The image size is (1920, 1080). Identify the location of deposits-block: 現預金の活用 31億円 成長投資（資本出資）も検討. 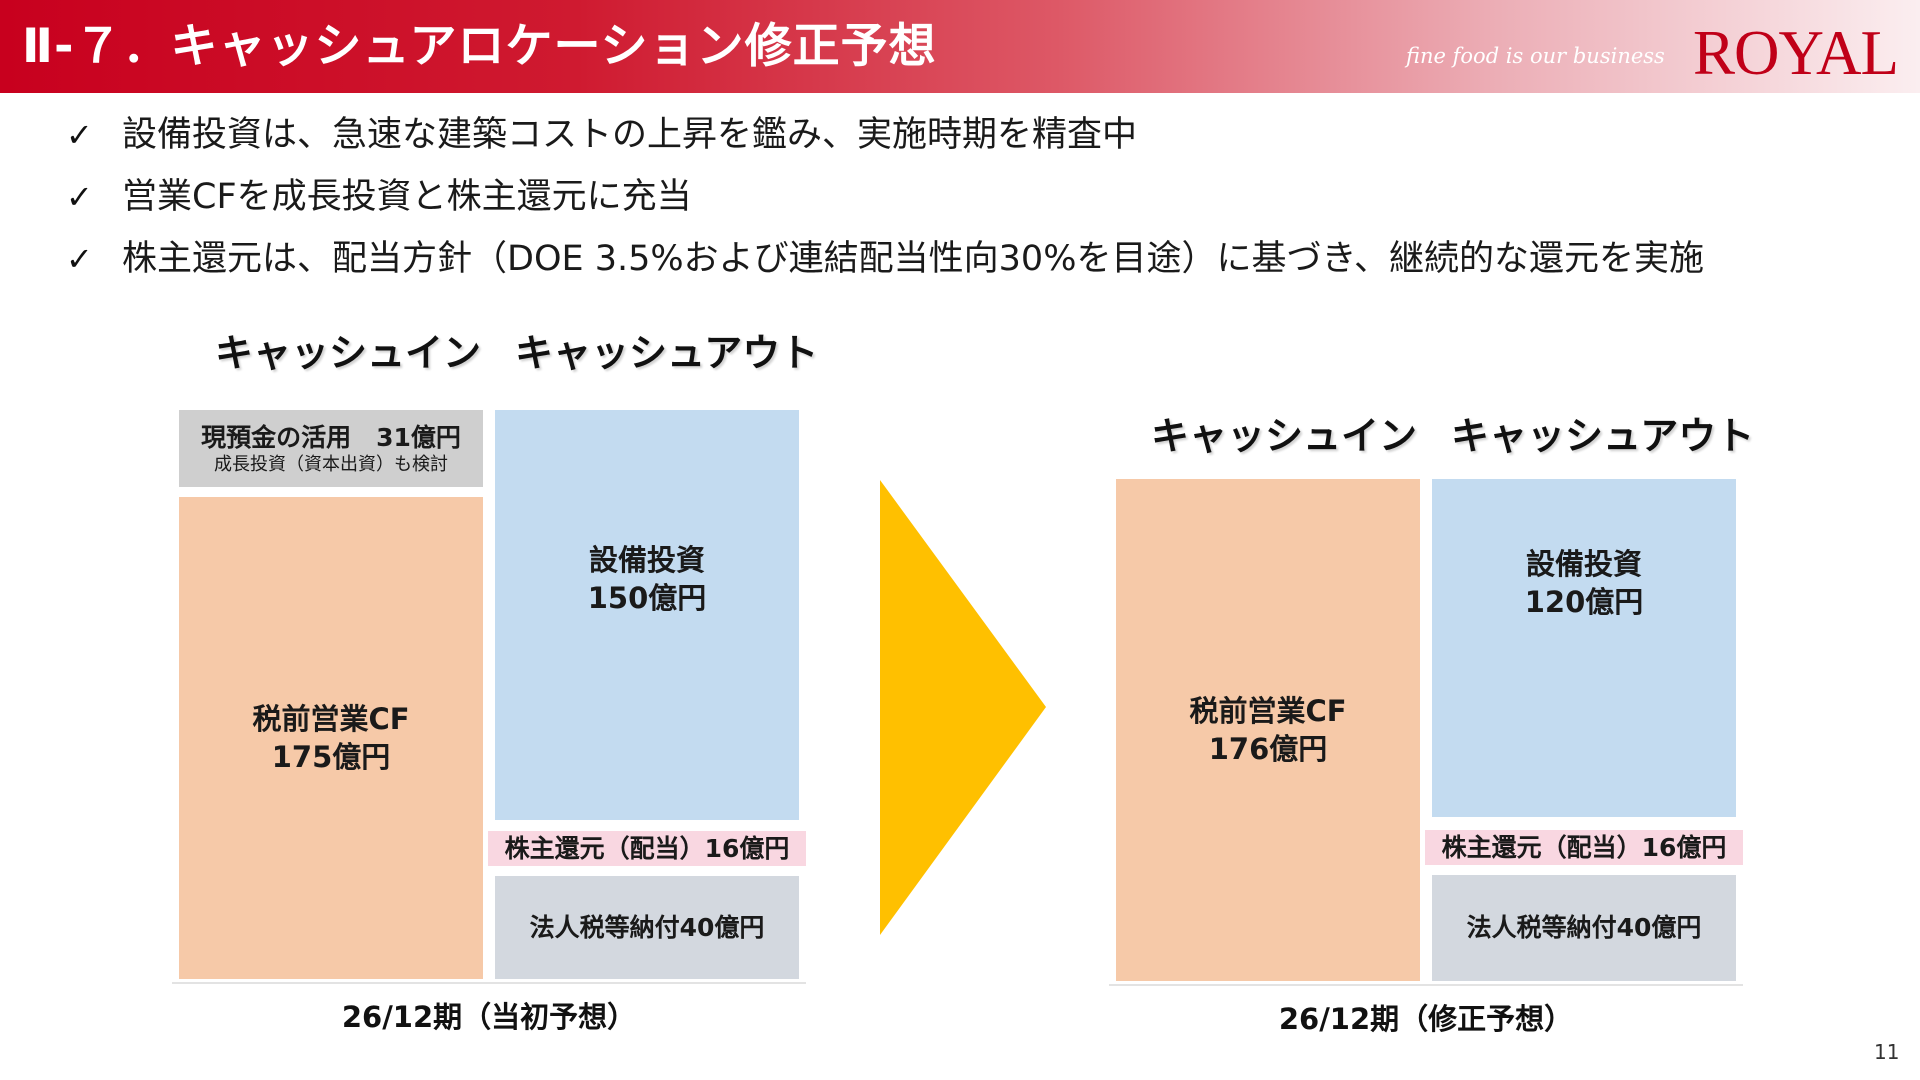
(331, 448).